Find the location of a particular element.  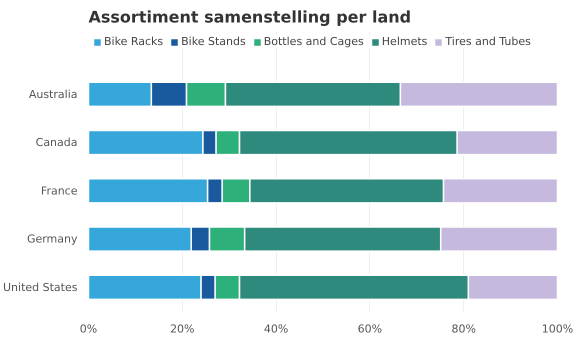

x-tick-label: 0% is located at coordinates (89, 329).